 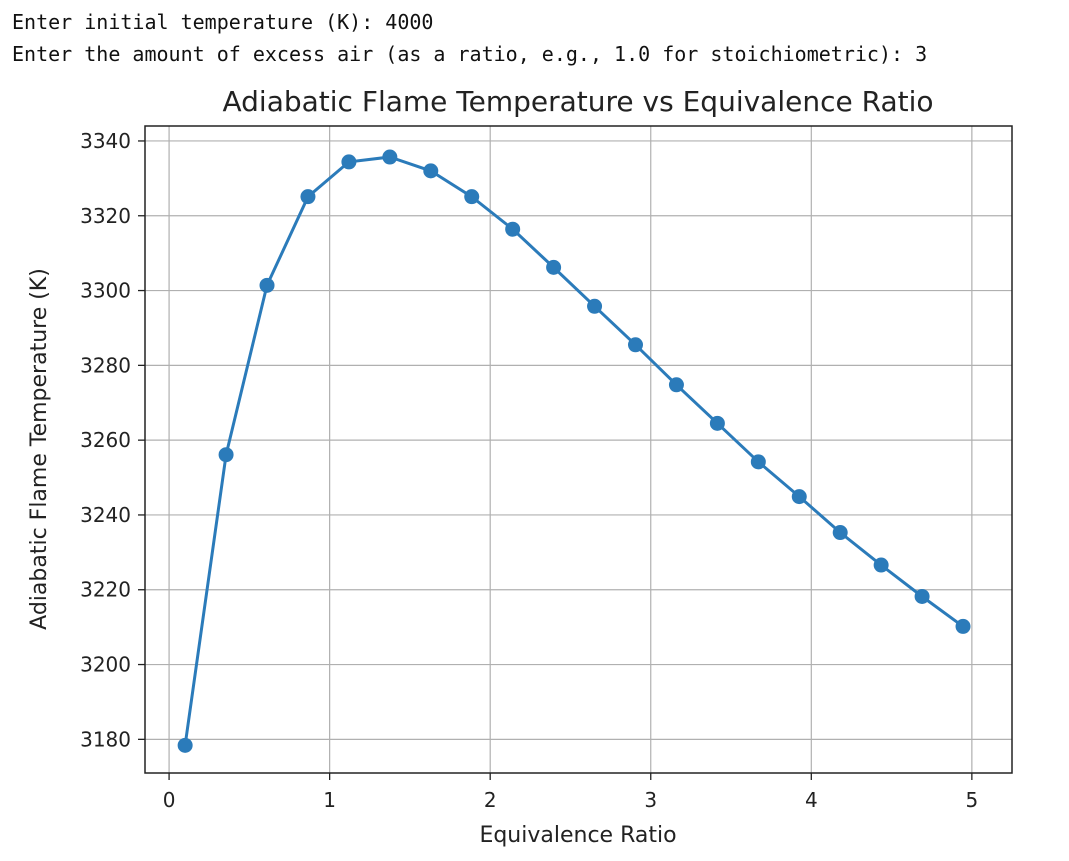 I want to click on console-line-initial-temperature: Enter initial temperature (K): 4000, so click(x=223, y=22).